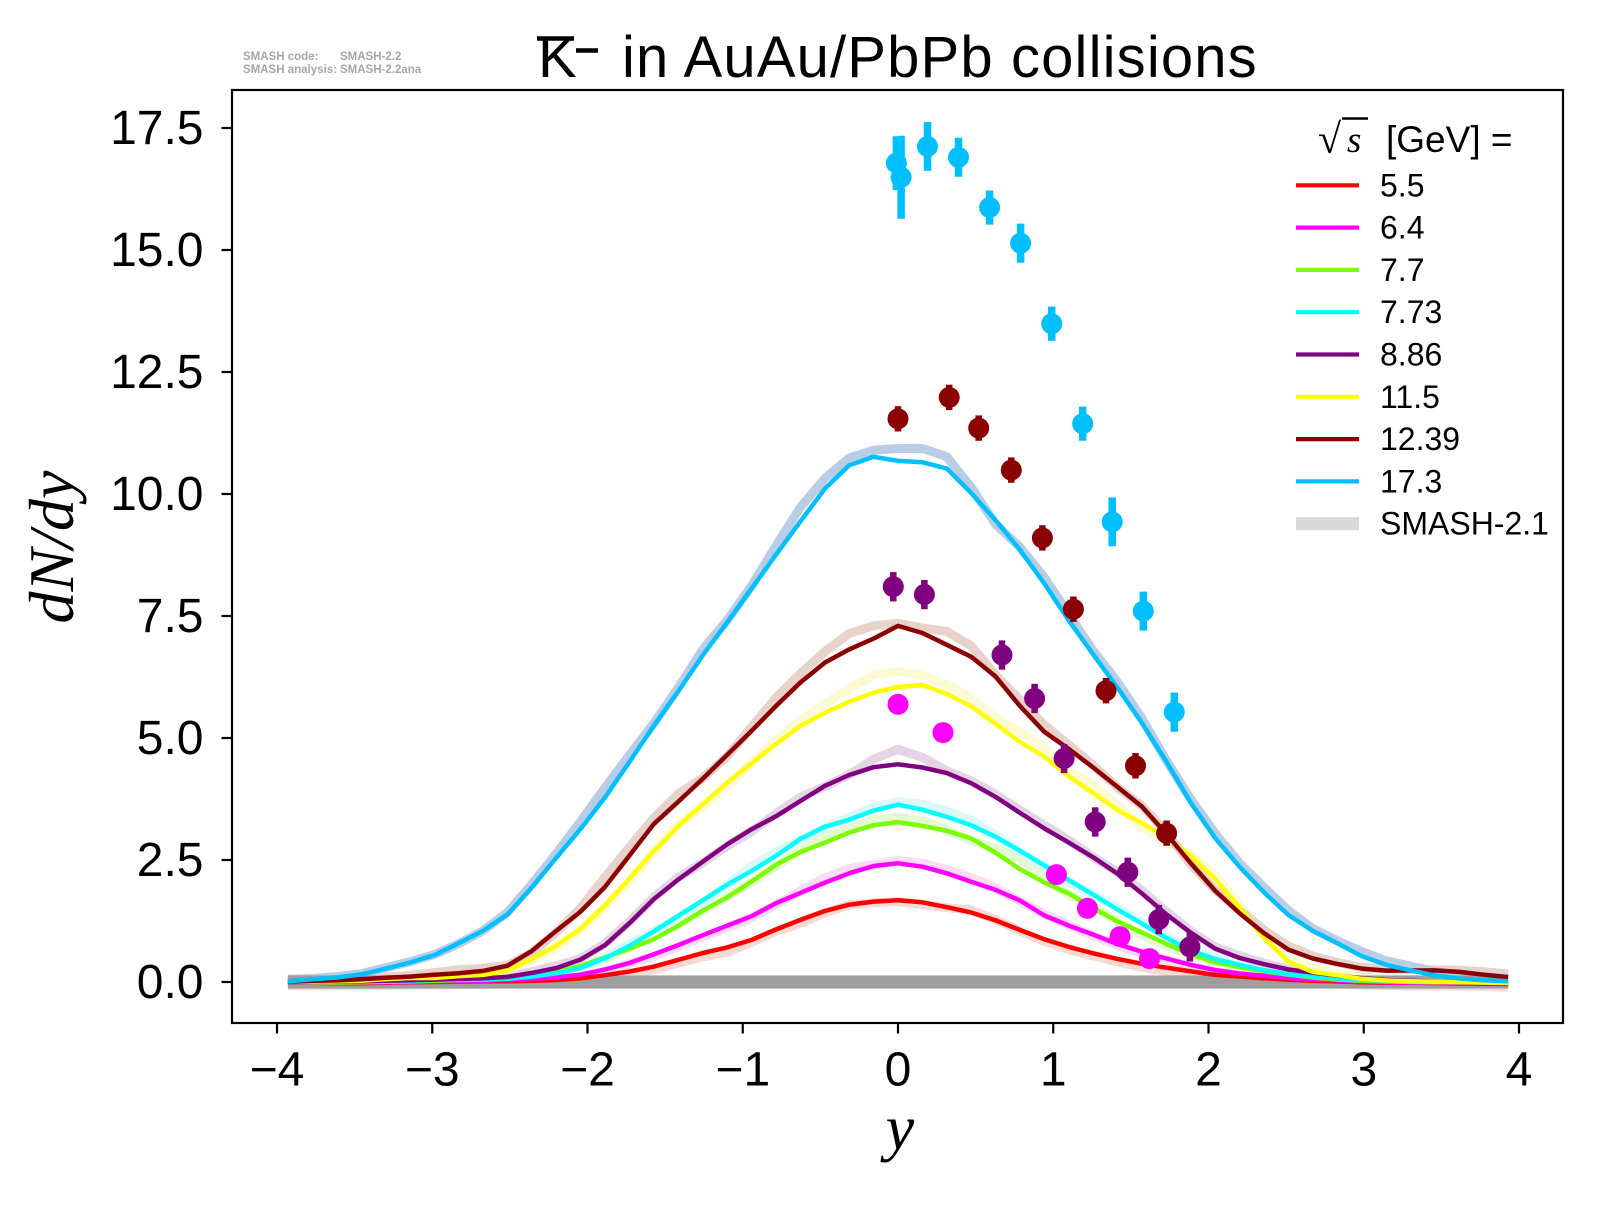 This screenshot has width=1600, height=1205. What do you see at coordinates (897, 1127) in the screenshot?
I see `svg-text: y` at bounding box center [897, 1127].